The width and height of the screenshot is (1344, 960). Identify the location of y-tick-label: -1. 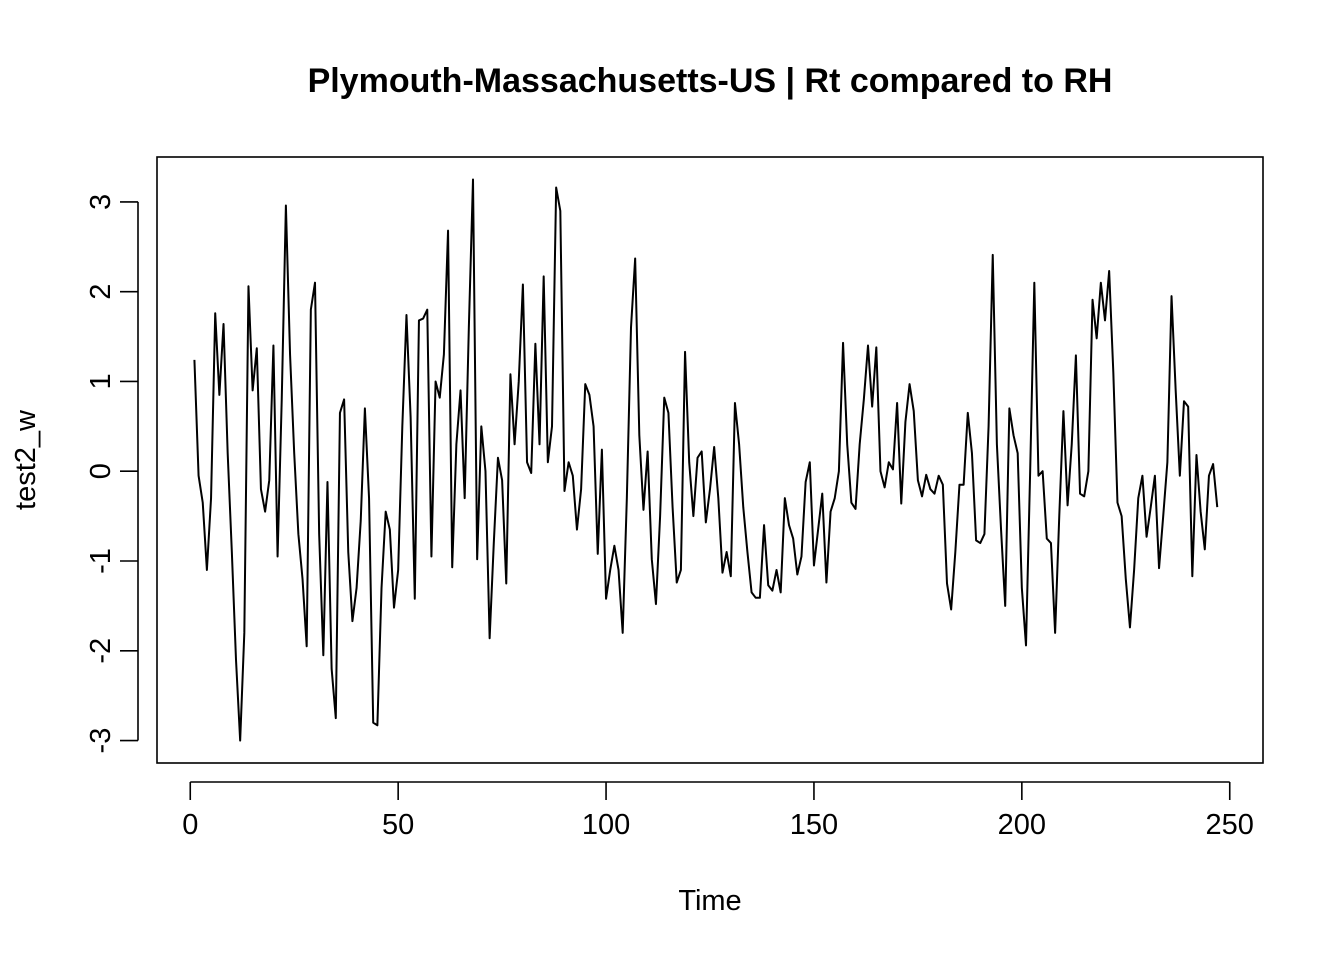
(101, 561).